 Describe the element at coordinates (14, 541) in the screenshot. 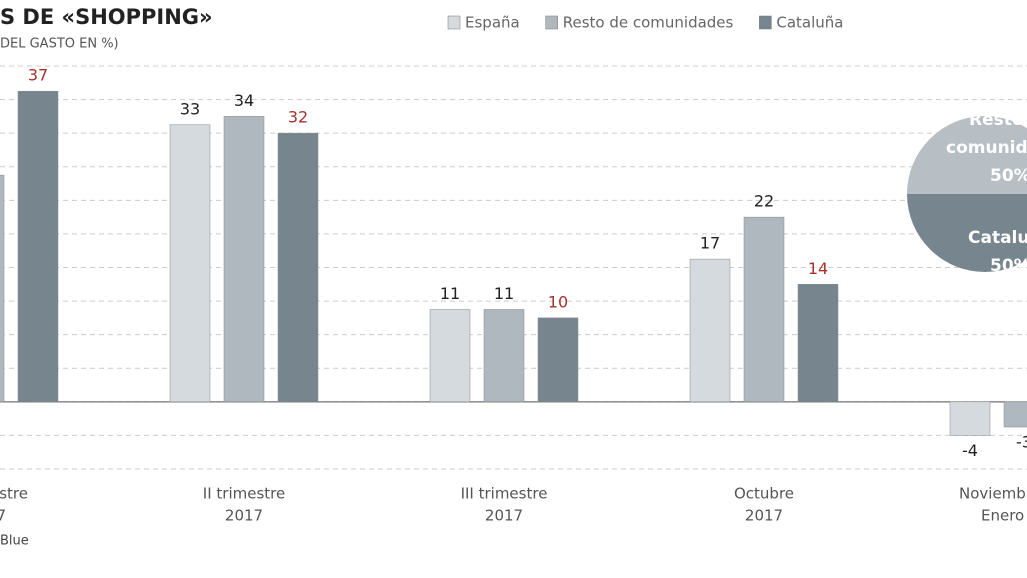

I see `source: Blue` at that location.